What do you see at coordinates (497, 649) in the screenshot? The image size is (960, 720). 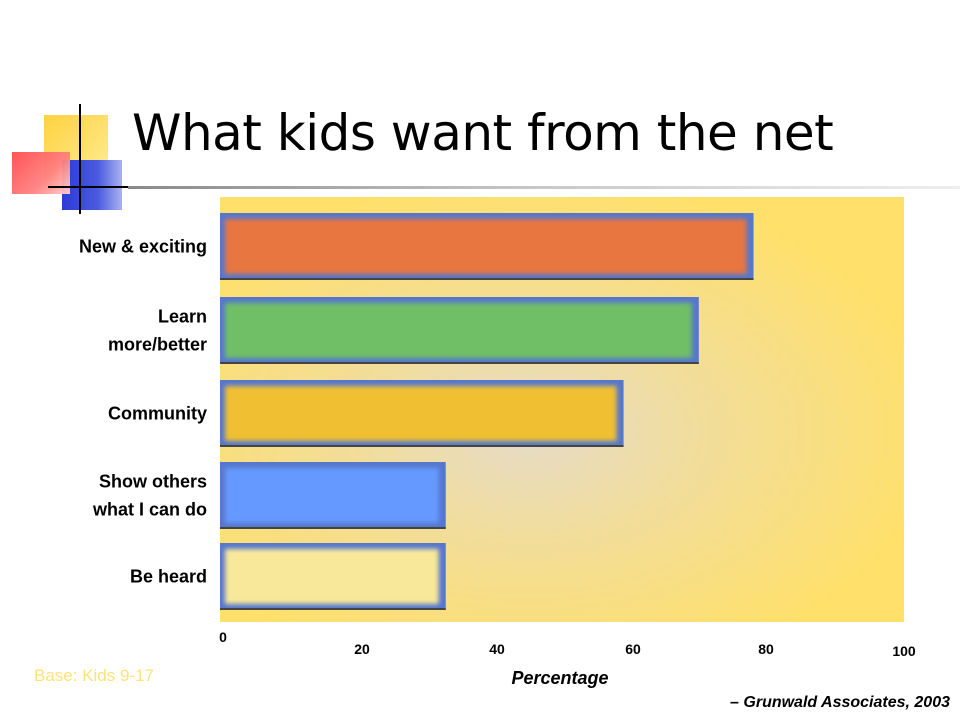 I see `tick-label-40: 40` at bounding box center [497, 649].